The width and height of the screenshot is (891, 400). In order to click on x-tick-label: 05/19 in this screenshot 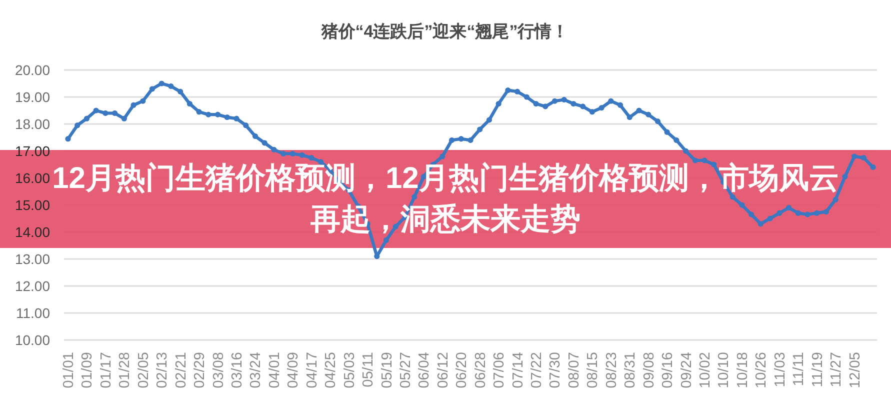, I will do `click(387, 370)`.